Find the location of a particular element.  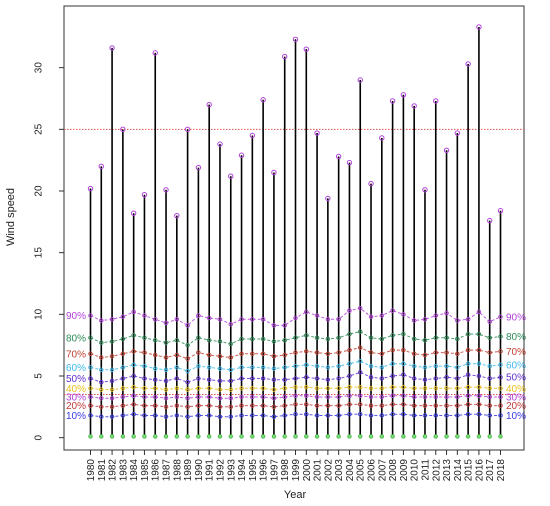

y-tick-label-10: 10 is located at coordinates (39, 314).